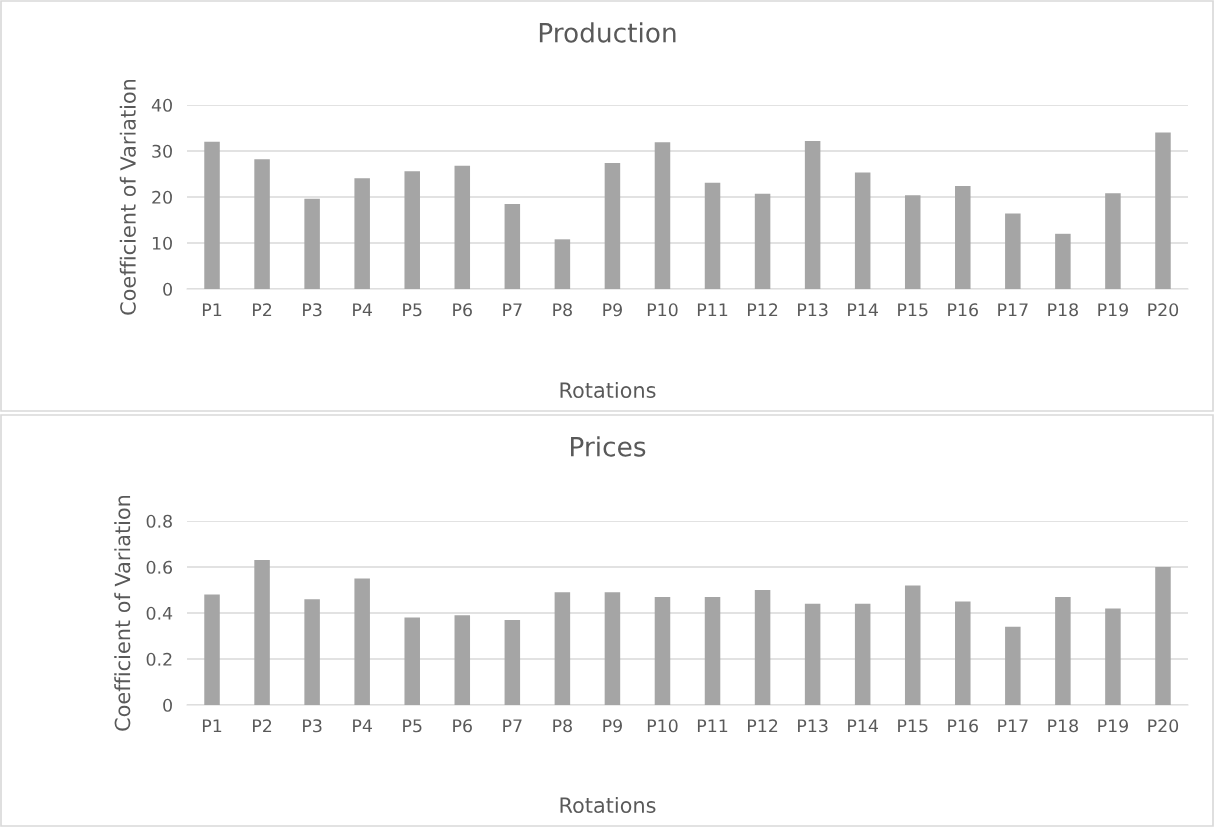 The image size is (1215, 827). I want to click on y-tick-label: 40, so click(161, 105).